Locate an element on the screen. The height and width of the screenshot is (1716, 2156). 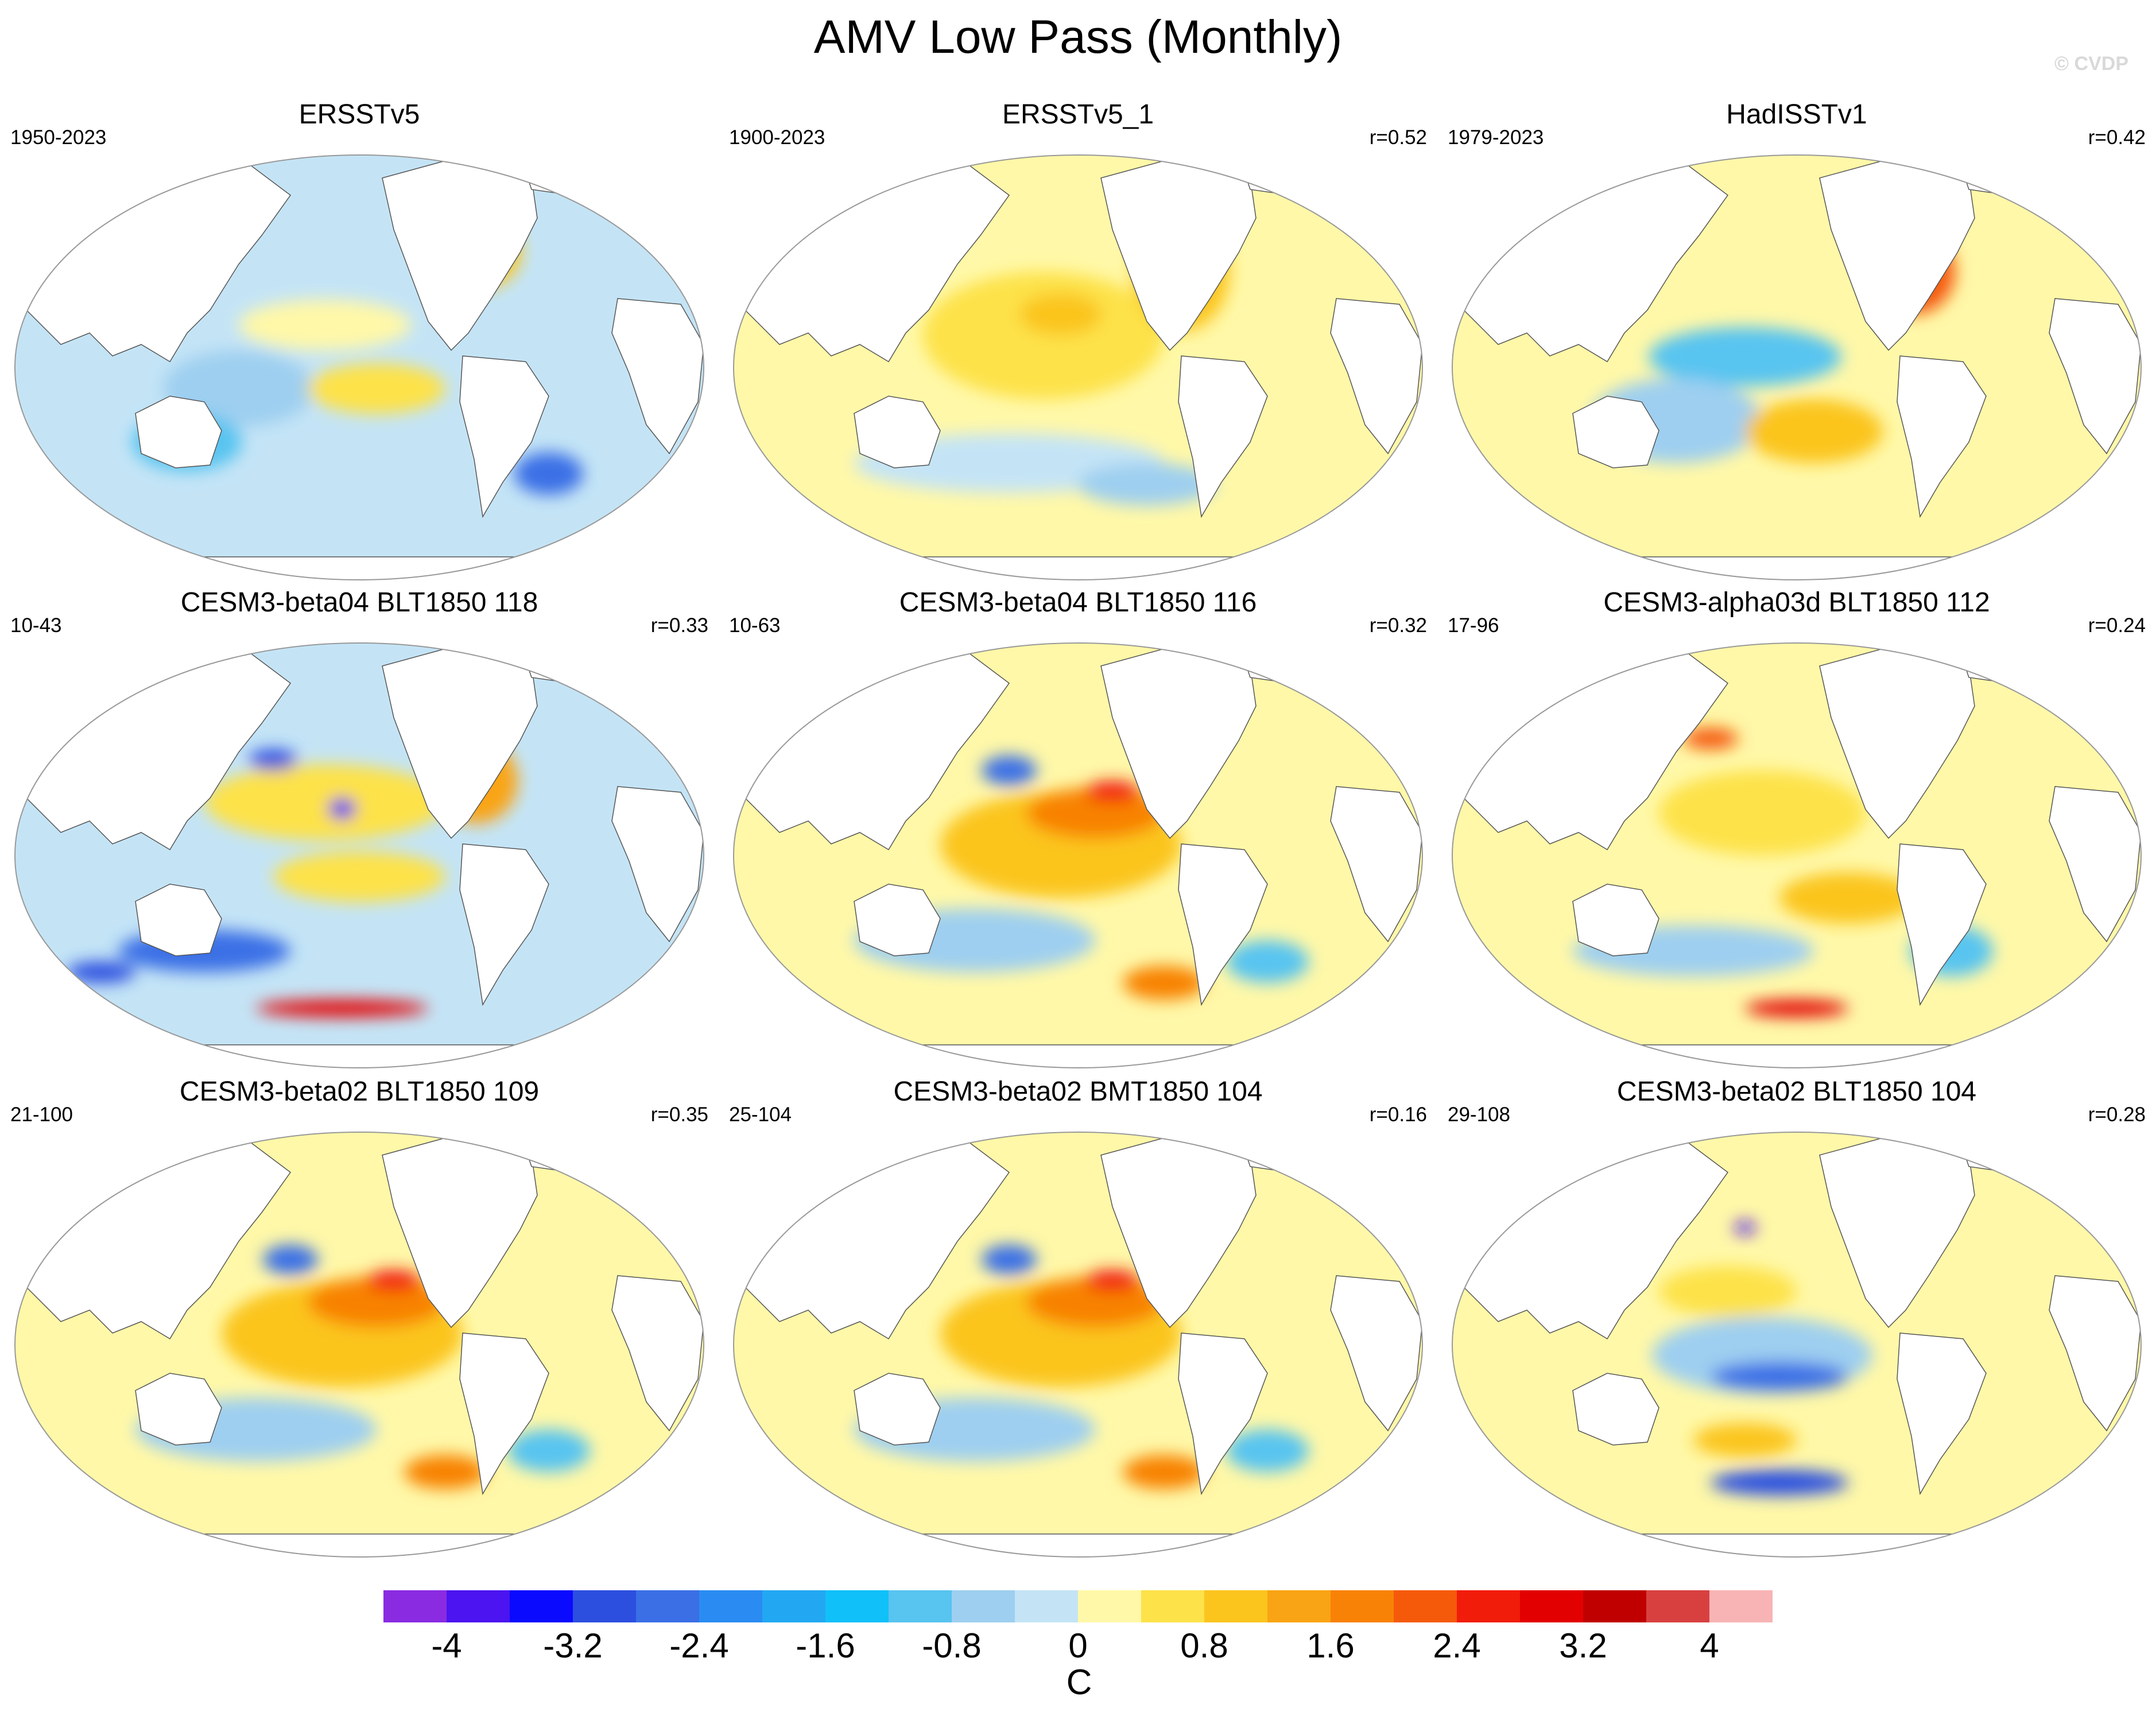
colorbar-tick-label: 3.2 is located at coordinates (1583, 1645).